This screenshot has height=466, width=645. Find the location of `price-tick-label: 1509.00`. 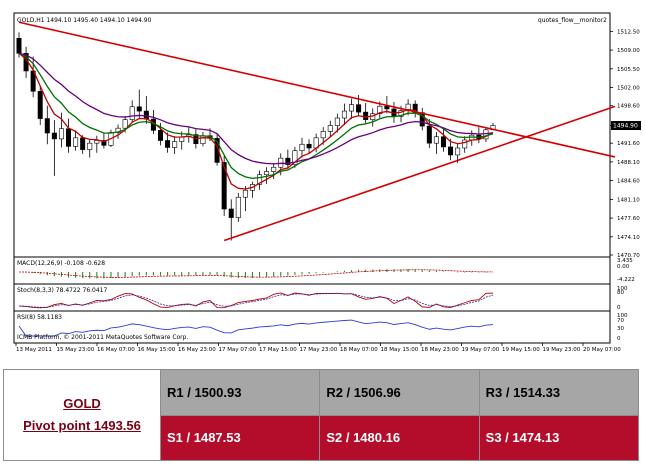

price-tick-label: 1509.00 is located at coordinates (628, 51).